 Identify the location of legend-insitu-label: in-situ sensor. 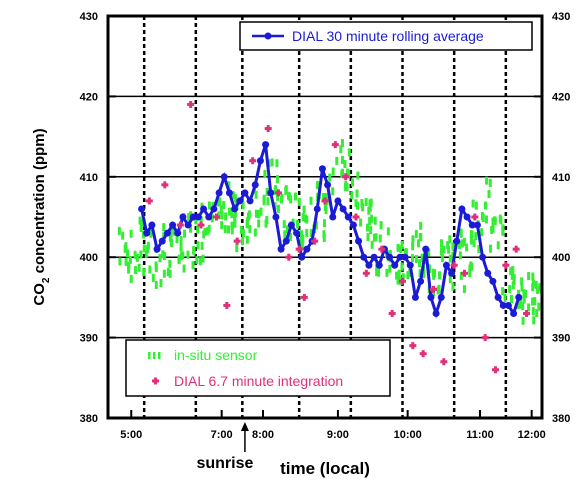
(216, 355).